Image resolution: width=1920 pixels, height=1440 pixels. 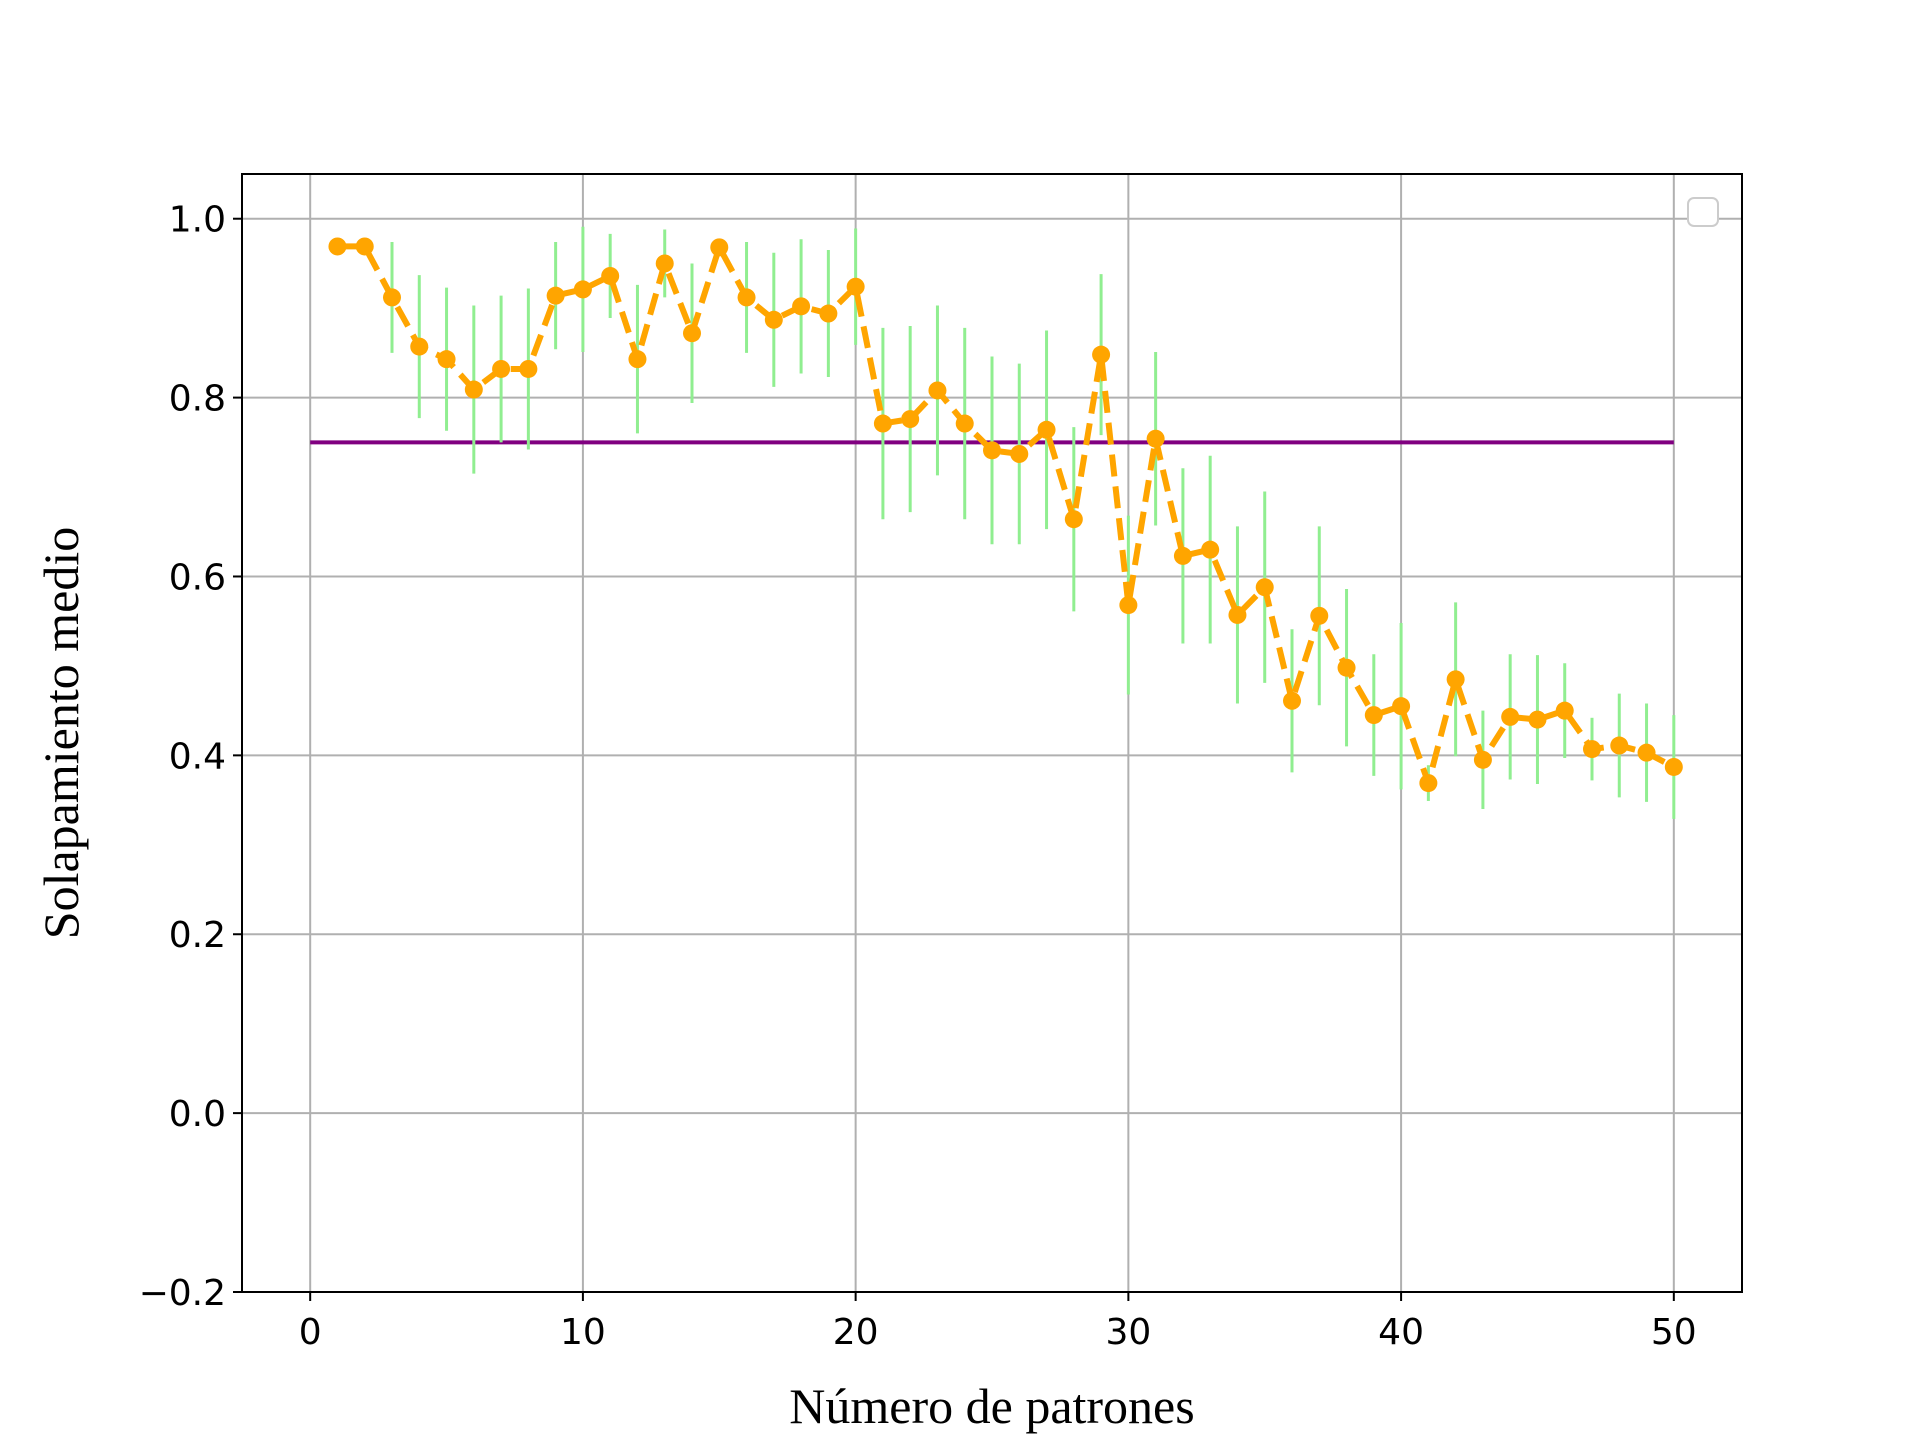 I want to click on x-tick-label: 20, so click(x=856, y=1332).